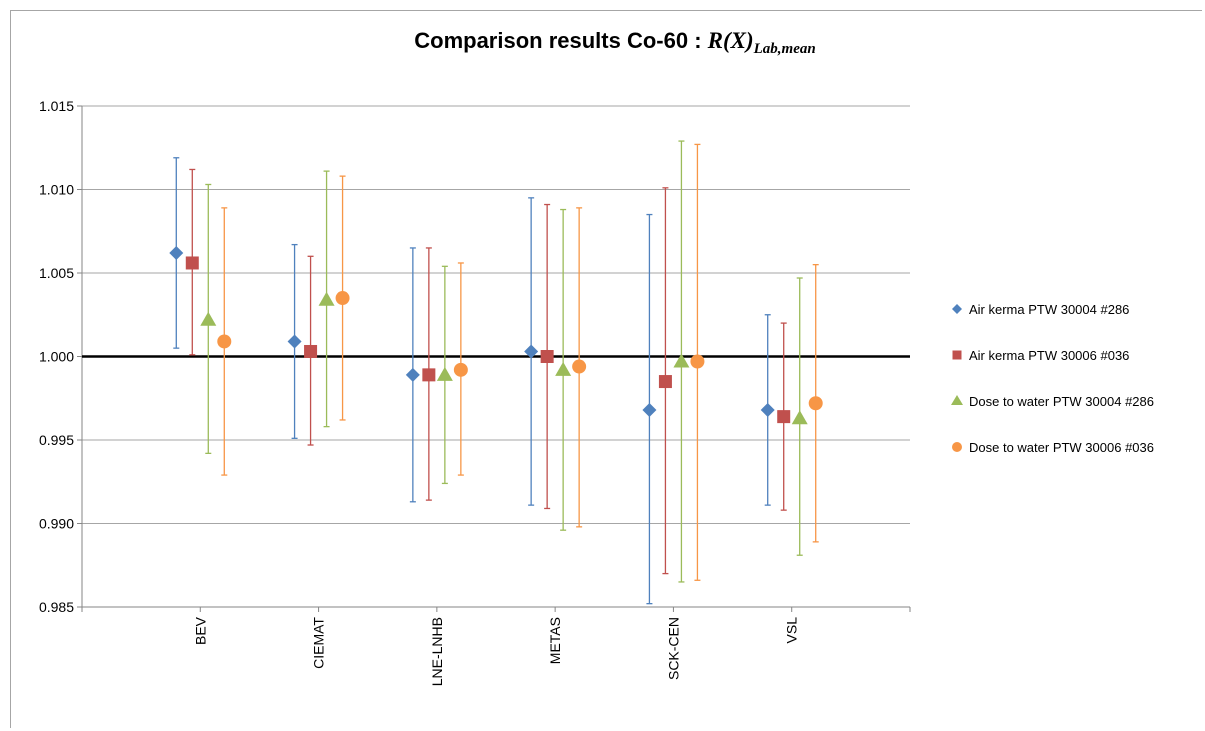 This screenshot has width=1205, height=731. What do you see at coordinates (957, 309) in the screenshot?
I see `legend-diamond-icon` at bounding box center [957, 309].